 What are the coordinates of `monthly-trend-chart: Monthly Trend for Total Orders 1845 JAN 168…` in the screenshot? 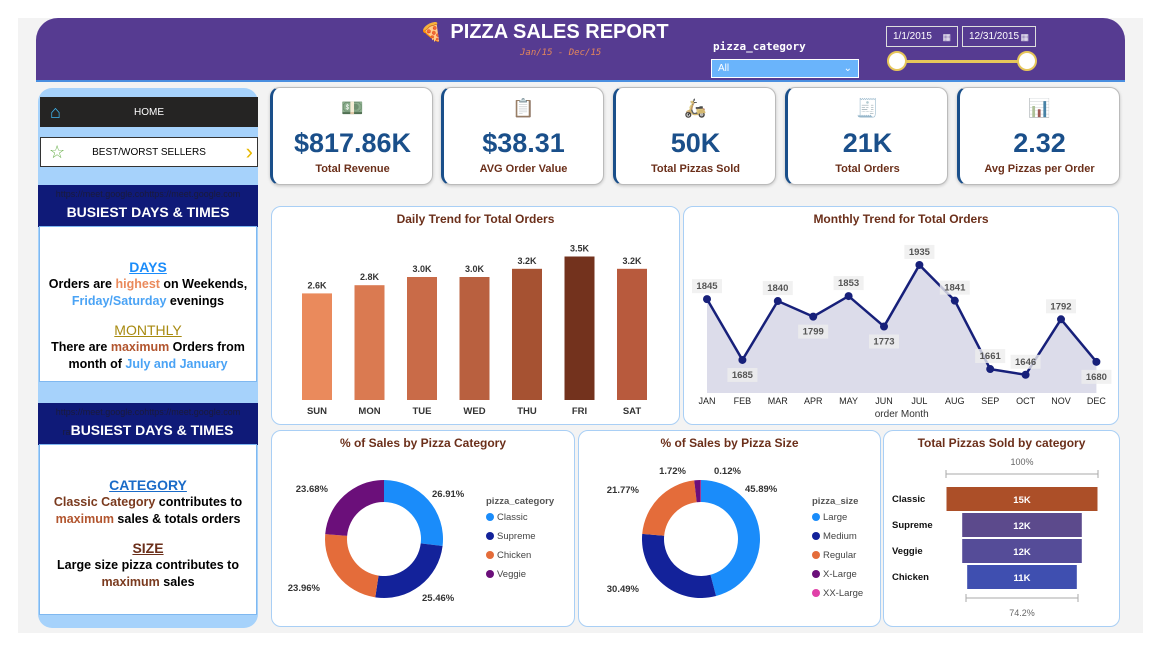 It's located at (901, 315).